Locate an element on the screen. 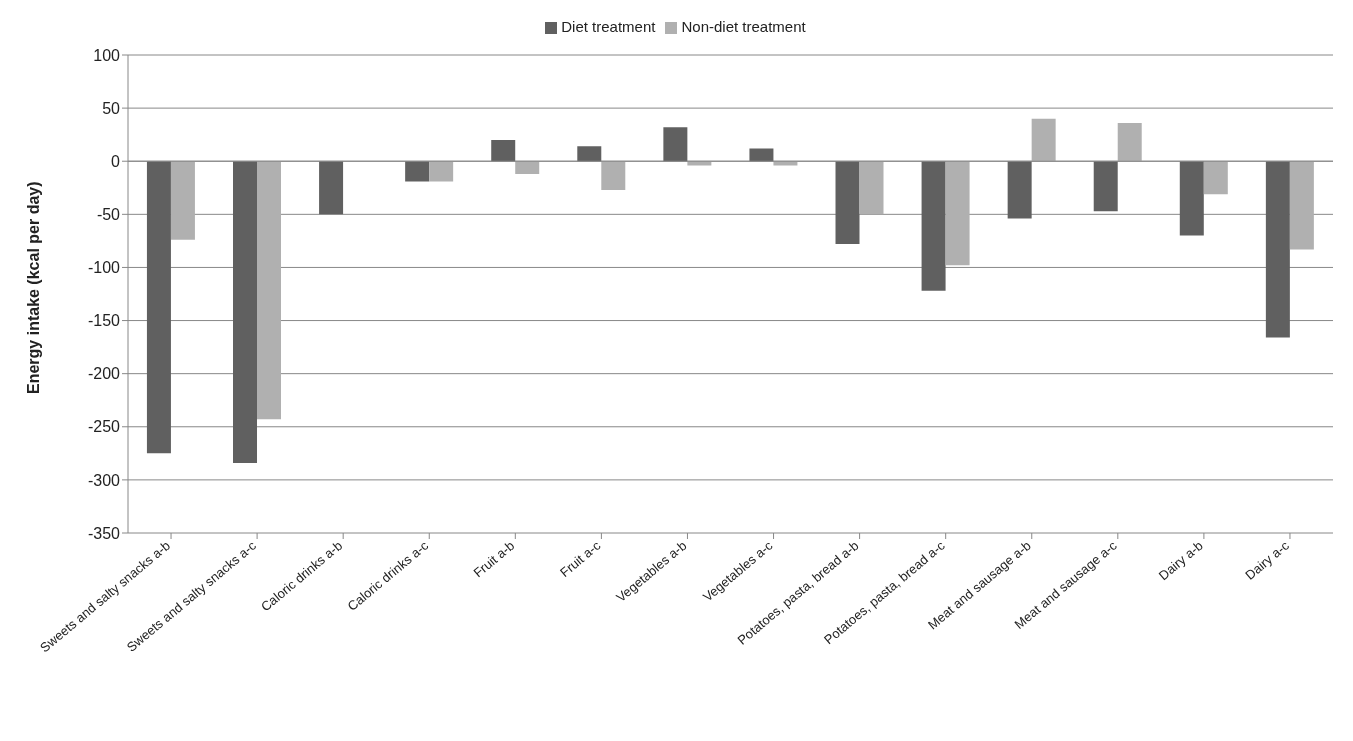 This screenshot has width=1353, height=741. y-tick-label: 100 is located at coordinates (107, 55).